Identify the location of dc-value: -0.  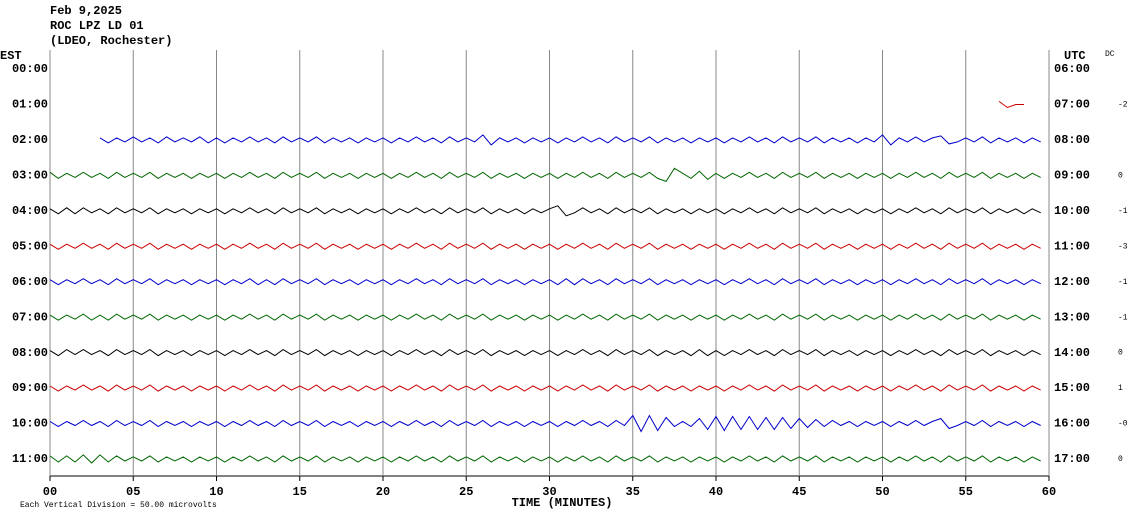
(1123, 424).